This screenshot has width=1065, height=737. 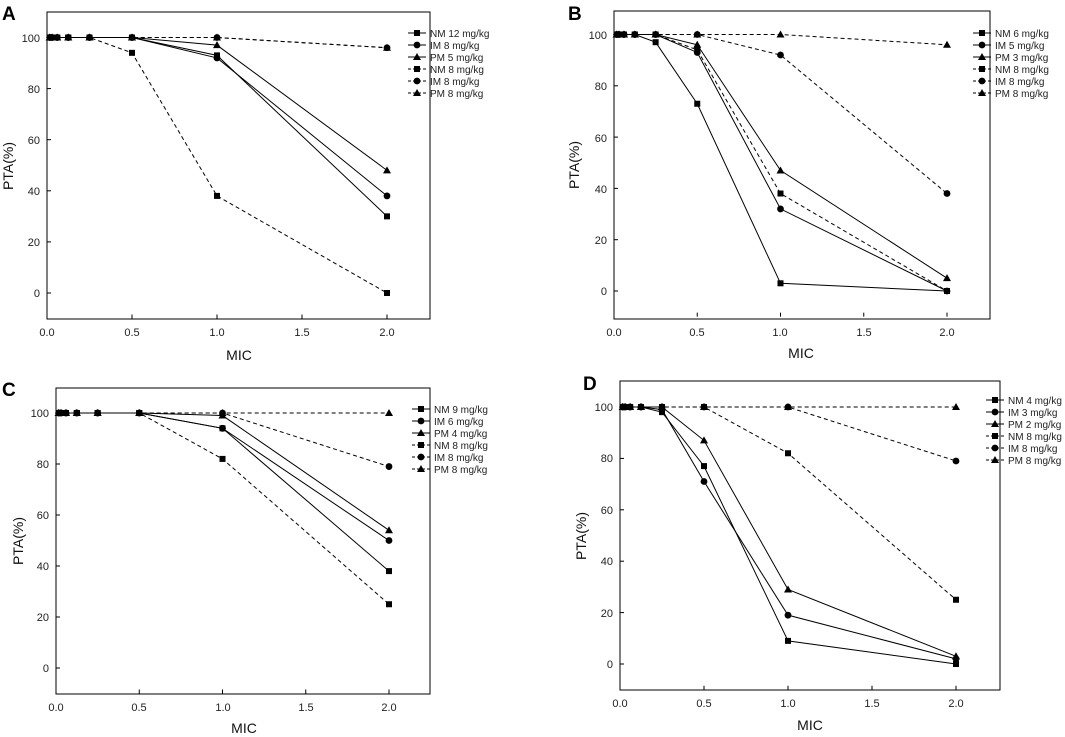 What do you see at coordinates (417, 63) in the screenshot?
I see `panel-a-legend` at bounding box center [417, 63].